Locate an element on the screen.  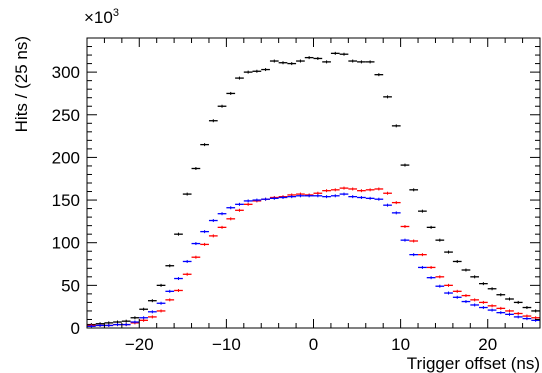
x-tick-label: 10 is located at coordinates (400, 344).